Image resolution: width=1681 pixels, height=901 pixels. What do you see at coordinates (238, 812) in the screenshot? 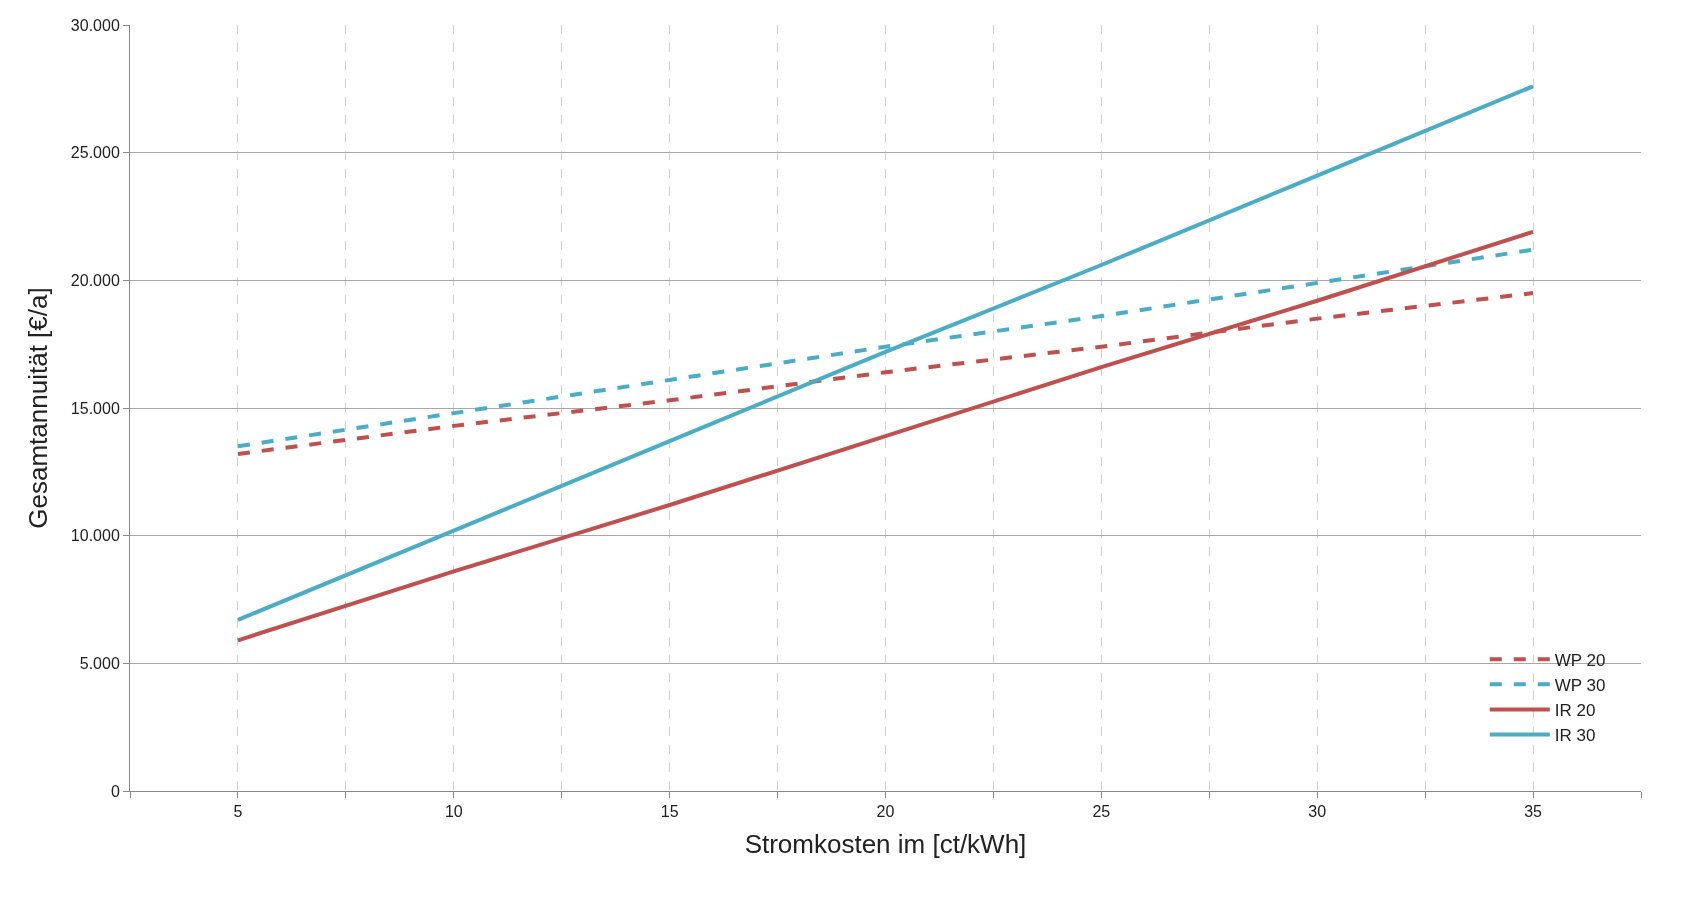
I see `x-tick-label: 5` at bounding box center [238, 812].